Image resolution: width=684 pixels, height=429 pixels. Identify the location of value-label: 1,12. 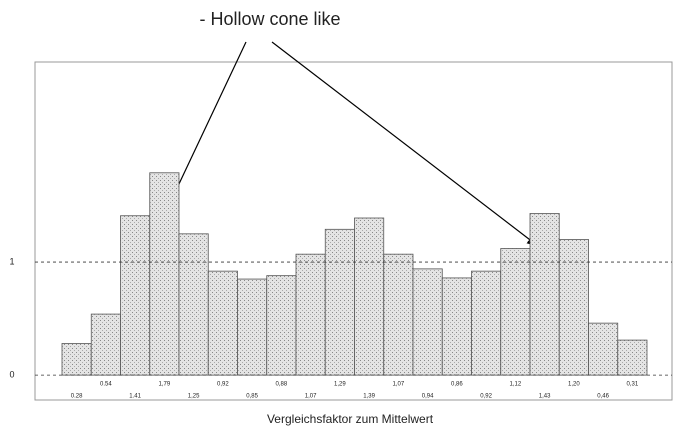
(516, 385).